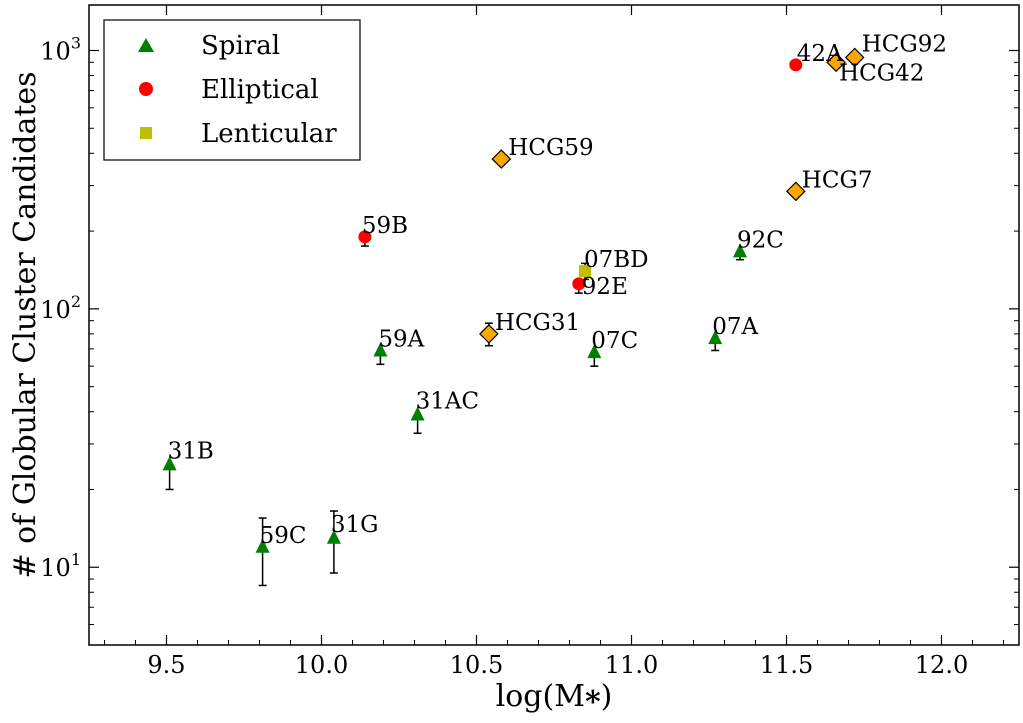 Image resolution: width=1023 pixels, height=723 pixels. Describe the element at coordinates (501, 159) in the screenshot. I see `marker-hcg59` at that location.